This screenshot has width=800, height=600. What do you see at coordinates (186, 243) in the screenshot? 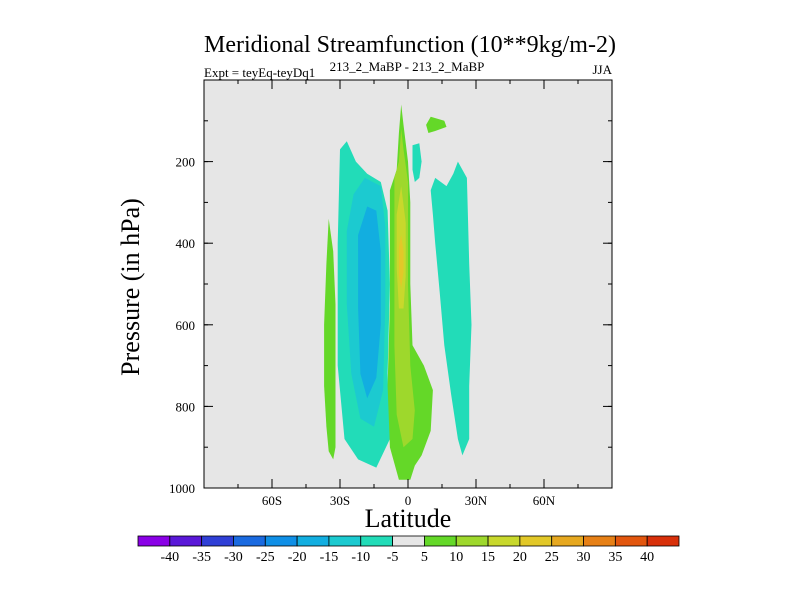
I see `y-tick-label: 400` at bounding box center [186, 243].